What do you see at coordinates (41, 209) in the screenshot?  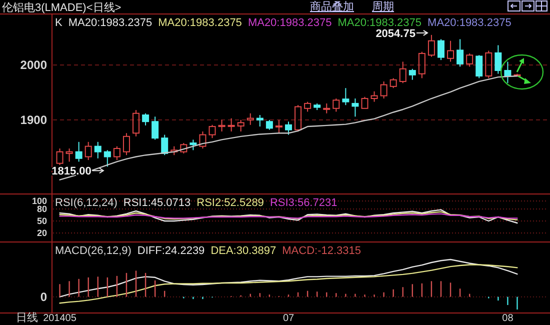 I see `y-tick-label: 80` at bounding box center [41, 209].